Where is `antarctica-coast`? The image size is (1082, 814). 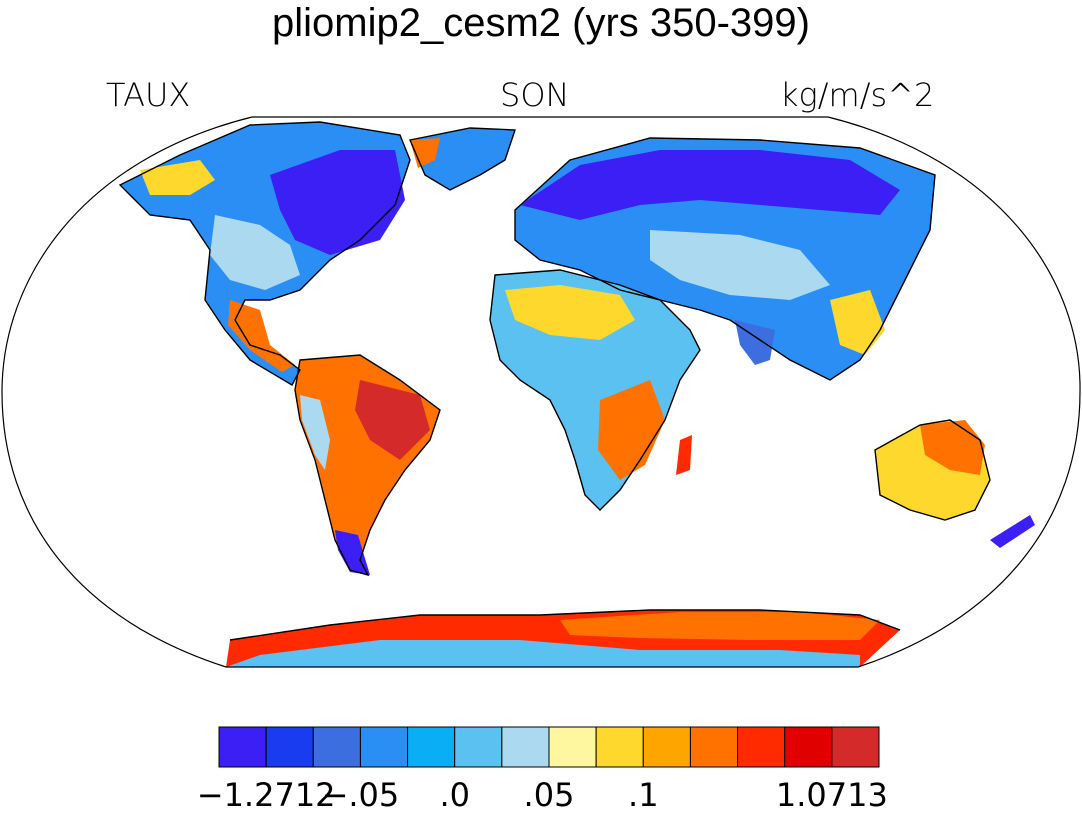 antarctica-coast is located at coordinates (565, 625).